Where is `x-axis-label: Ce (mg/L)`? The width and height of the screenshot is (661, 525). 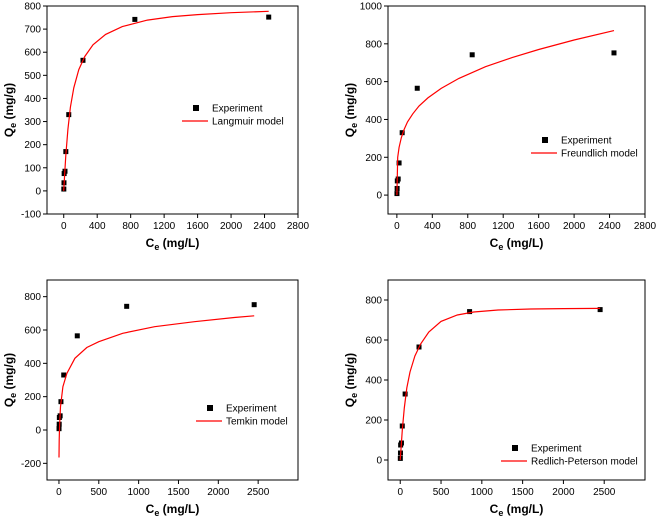
x-axis-label: Ce (mg/L) is located at coordinates (173, 510).